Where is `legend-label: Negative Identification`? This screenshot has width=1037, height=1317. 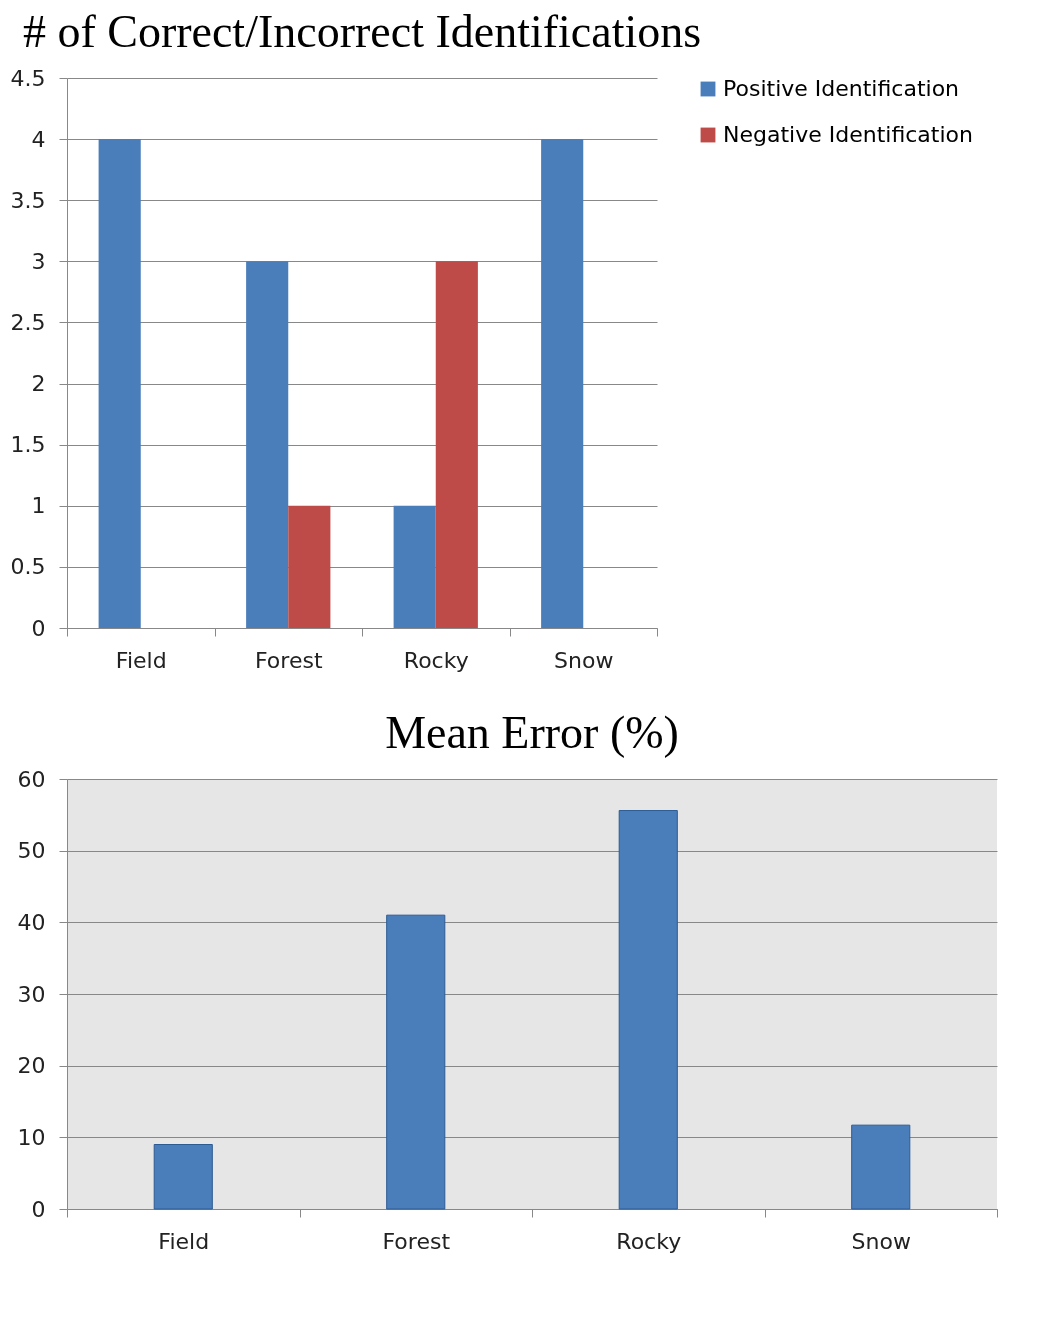
legend-label: Negative Identification is located at coordinates (848, 134).